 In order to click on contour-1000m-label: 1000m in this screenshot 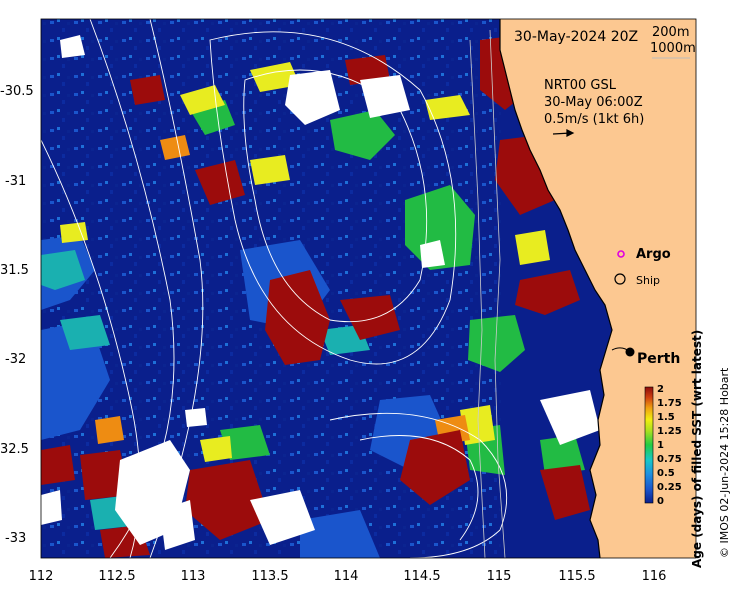, I will do `click(673, 48)`.